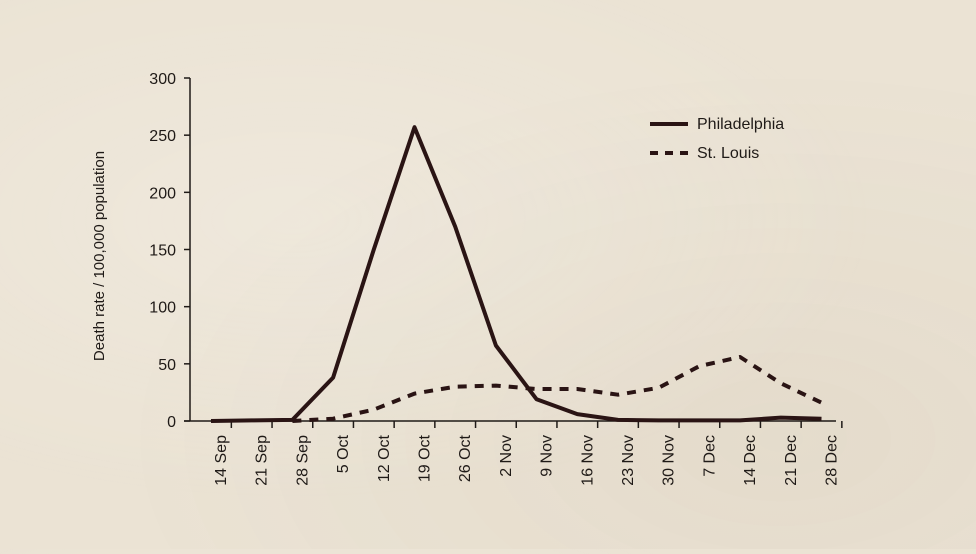 This screenshot has height=554, width=976. What do you see at coordinates (728, 153) in the screenshot?
I see `legend-label: St. Louis` at bounding box center [728, 153].